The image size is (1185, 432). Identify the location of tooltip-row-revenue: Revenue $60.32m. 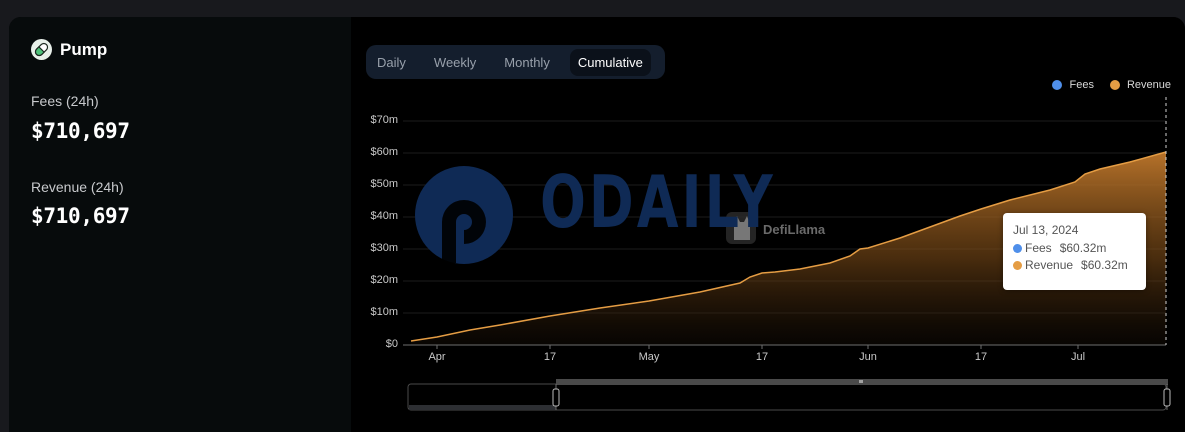
(1074, 265).